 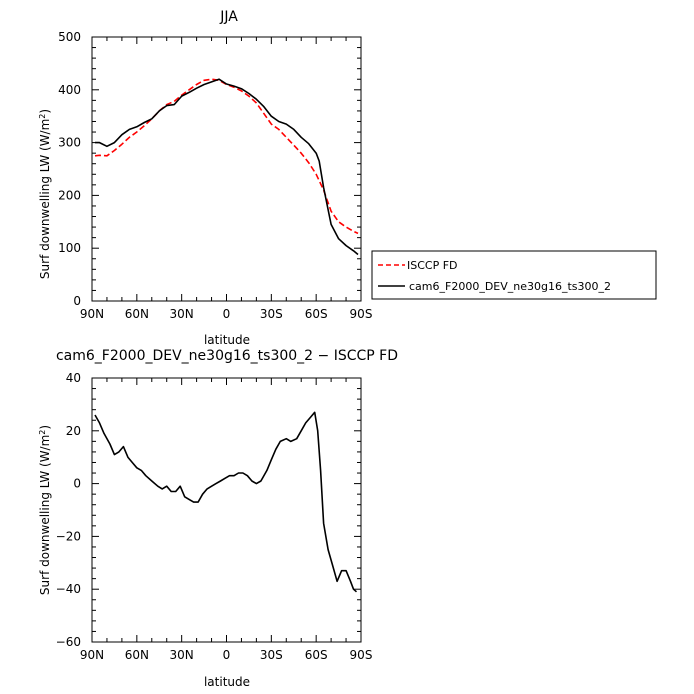 I want to click on y-tick-label: −60, so click(x=68, y=642).